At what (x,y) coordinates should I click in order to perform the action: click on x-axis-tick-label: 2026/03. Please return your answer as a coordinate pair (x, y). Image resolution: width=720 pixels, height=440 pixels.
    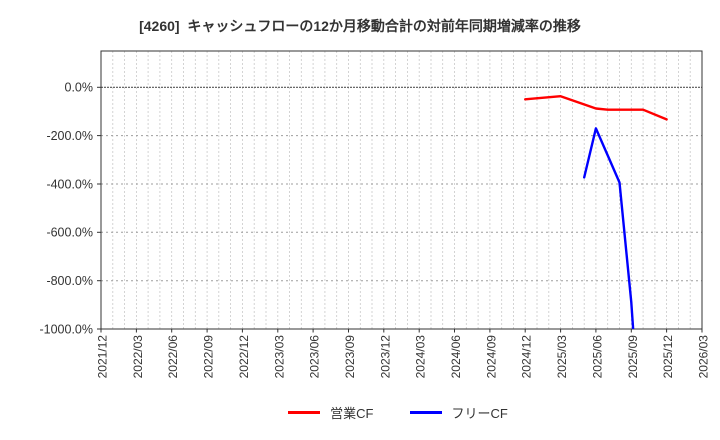
    Looking at the image, I should click on (704, 357).